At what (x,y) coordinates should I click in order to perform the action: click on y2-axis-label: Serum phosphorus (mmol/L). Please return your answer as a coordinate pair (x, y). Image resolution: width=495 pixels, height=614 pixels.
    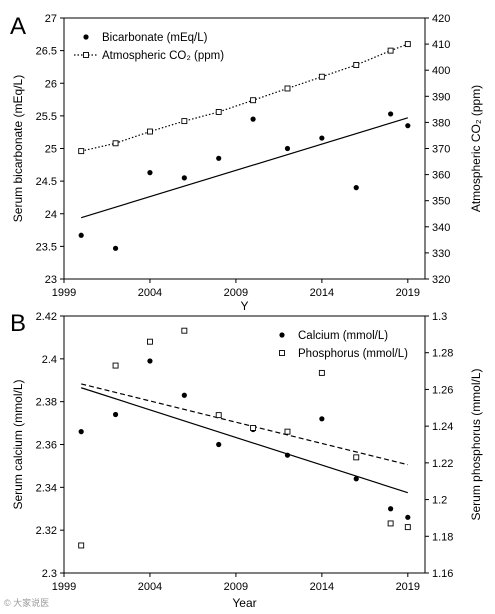
    Looking at the image, I should click on (476, 444).